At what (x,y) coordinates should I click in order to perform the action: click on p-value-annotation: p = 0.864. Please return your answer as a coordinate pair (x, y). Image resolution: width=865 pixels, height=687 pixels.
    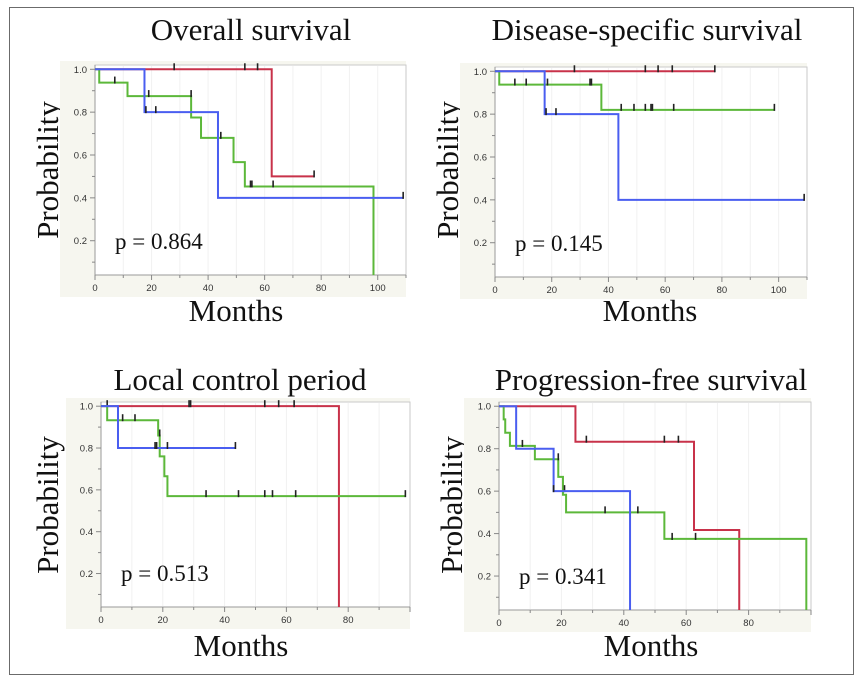
    Looking at the image, I should click on (159, 241).